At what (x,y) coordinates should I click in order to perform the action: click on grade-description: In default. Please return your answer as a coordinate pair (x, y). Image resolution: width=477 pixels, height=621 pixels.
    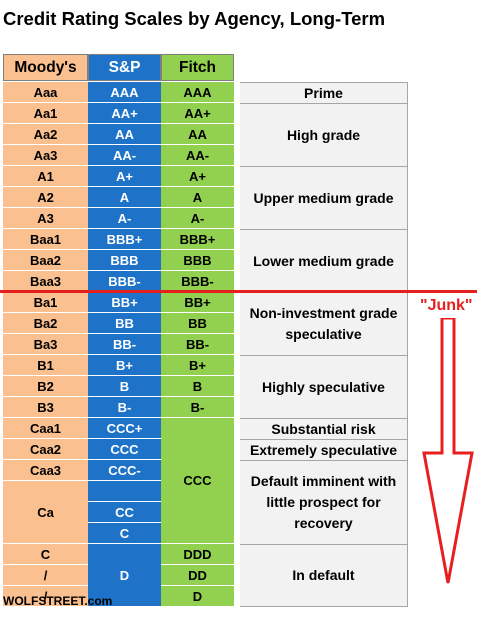
    Looking at the image, I should click on (324, 575).